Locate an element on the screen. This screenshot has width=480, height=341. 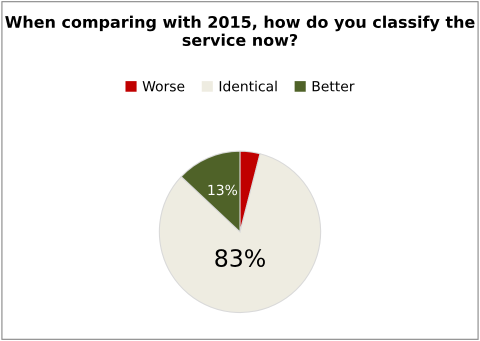
legend-label: Identical is located at coordinates (248, 86).